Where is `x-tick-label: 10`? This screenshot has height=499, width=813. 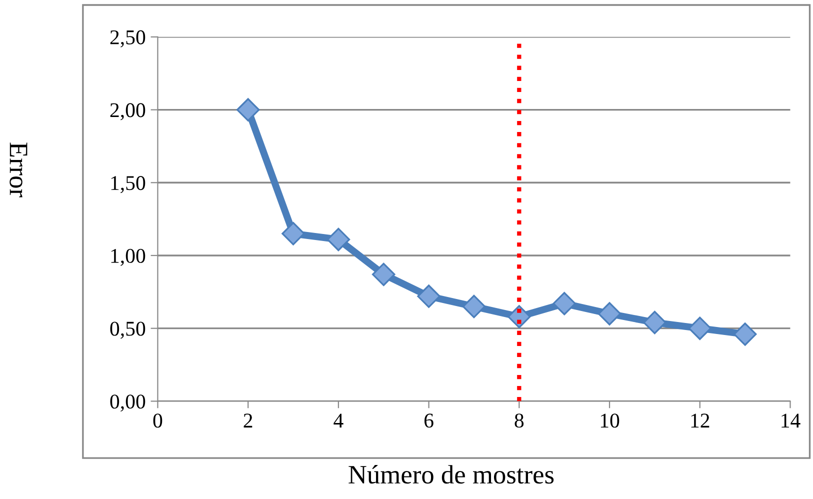 x-tick-label: 10 is located at coordinates (610, 421).